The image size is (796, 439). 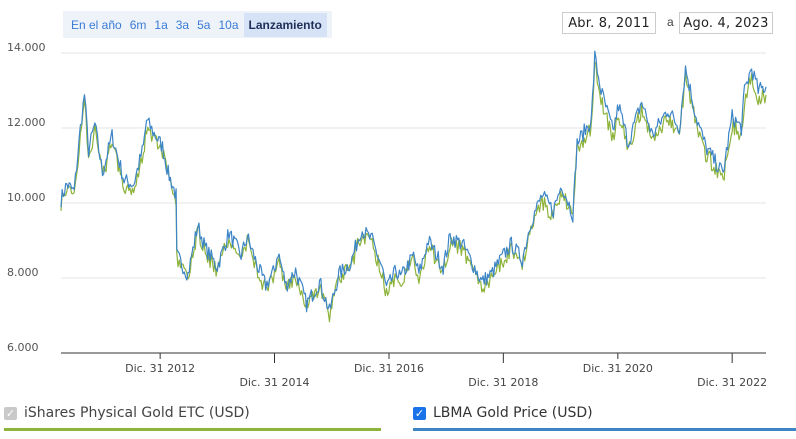 I want to click on y-tick-label: 14.000, so click(x=26, y=47).